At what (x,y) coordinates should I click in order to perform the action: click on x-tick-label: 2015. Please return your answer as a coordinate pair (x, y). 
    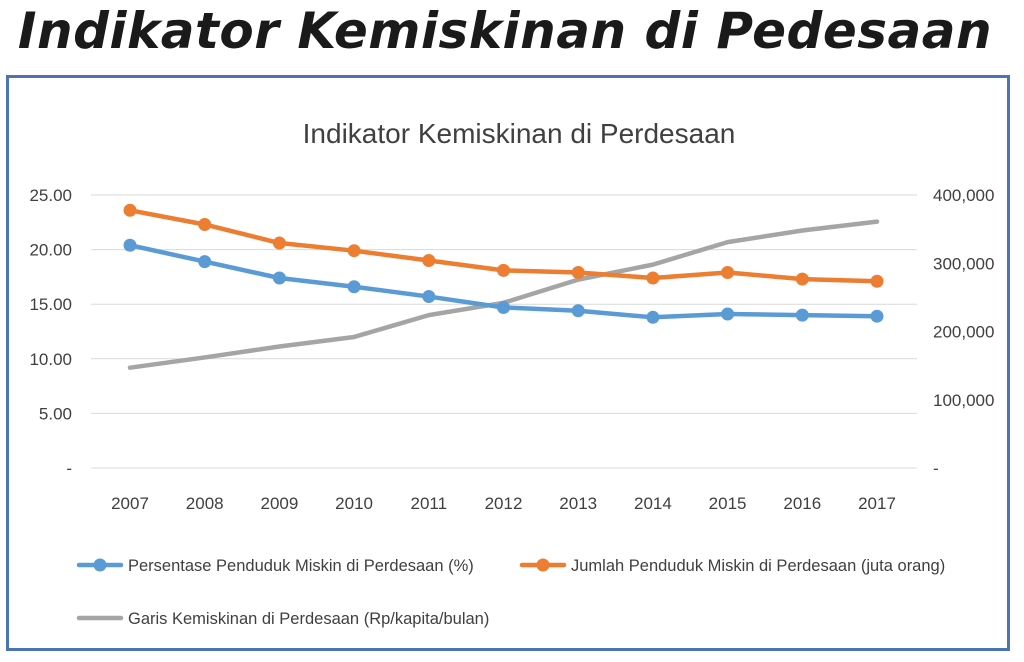
    Looking at the image, I should click on (728, 503).